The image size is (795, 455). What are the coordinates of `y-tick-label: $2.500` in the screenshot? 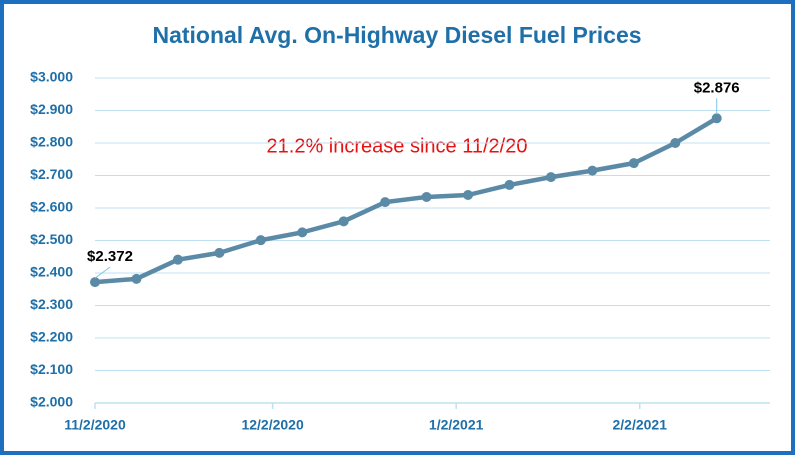 It's located at (51, 239).